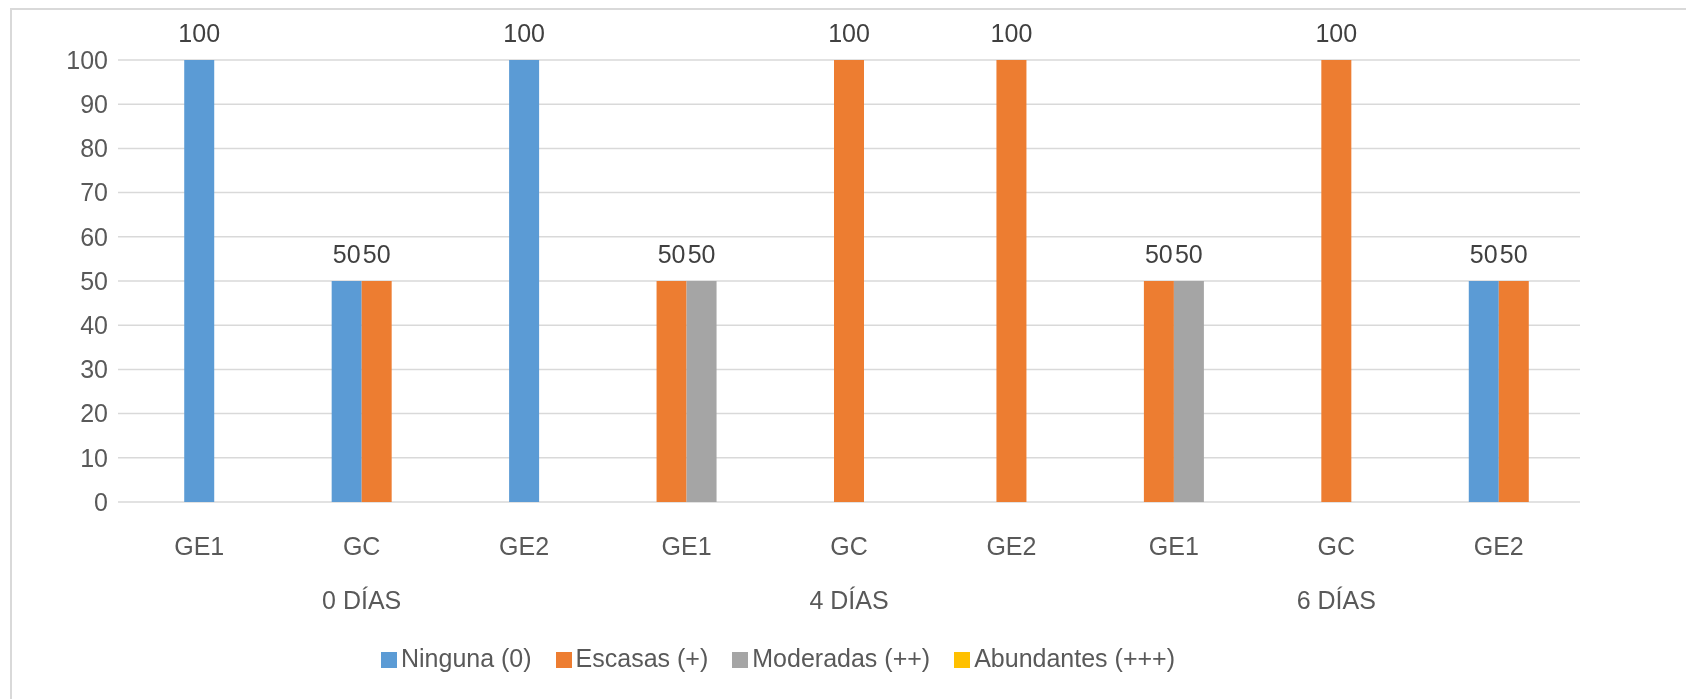 This screenshot has height=699, width=1686. What do you see at coordinates (94, 369) in the screenshot?
I see `y-tick-label: 30` at bounding box center [94, 369].